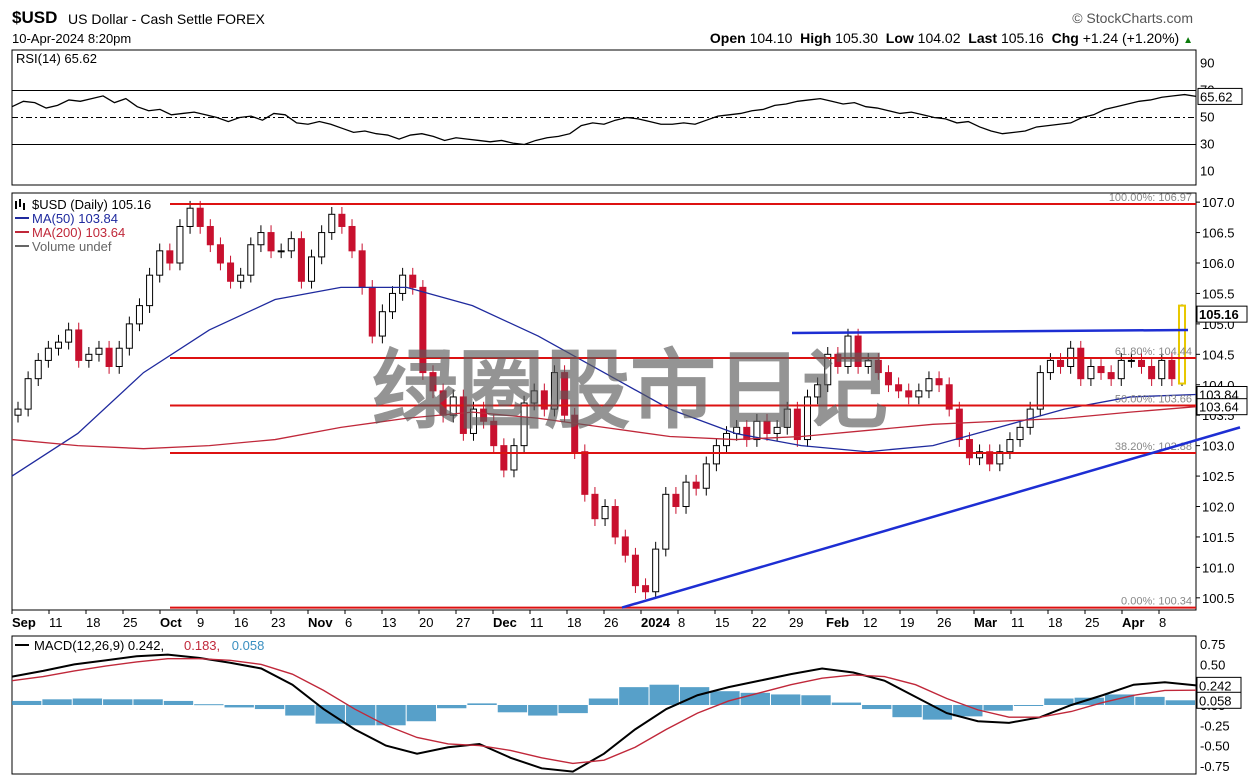 This screenshot has width=1255, height=776. I want to click on macd-tick-label: -0.50, so click(1215, 746).